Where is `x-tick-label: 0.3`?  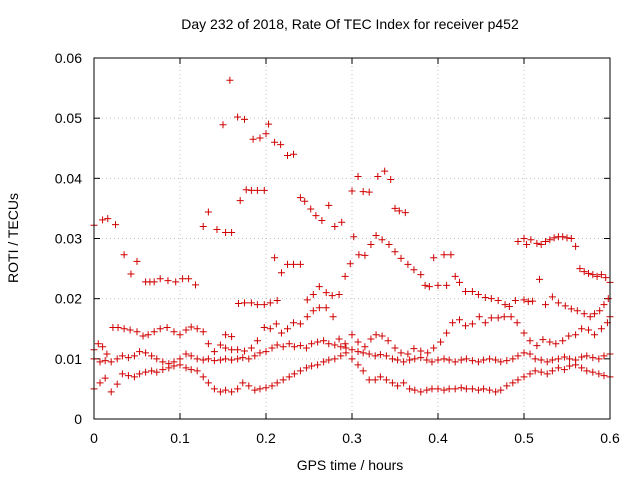
x-tick-label: 0.3 is located at coordinates (352, 438).